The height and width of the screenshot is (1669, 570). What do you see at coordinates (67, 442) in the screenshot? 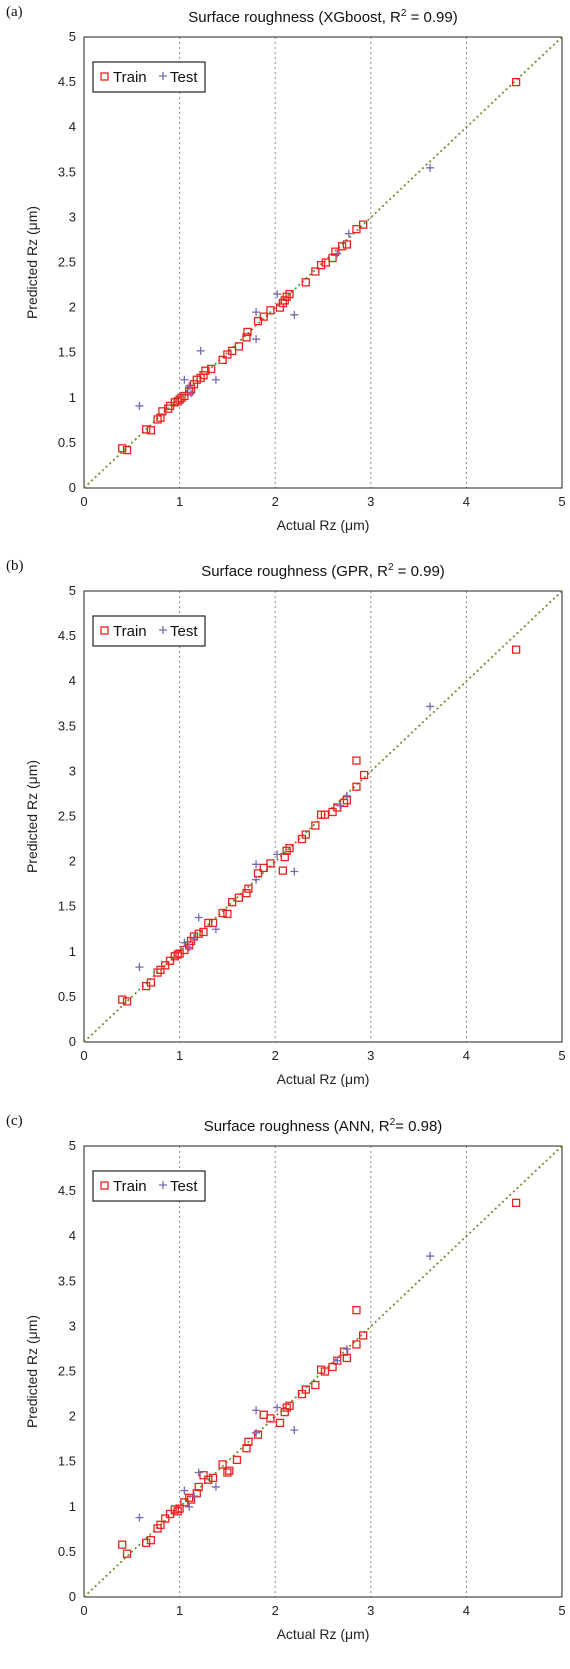
I see `y-tick-label: 0.5` at bounding box center [67, 442].